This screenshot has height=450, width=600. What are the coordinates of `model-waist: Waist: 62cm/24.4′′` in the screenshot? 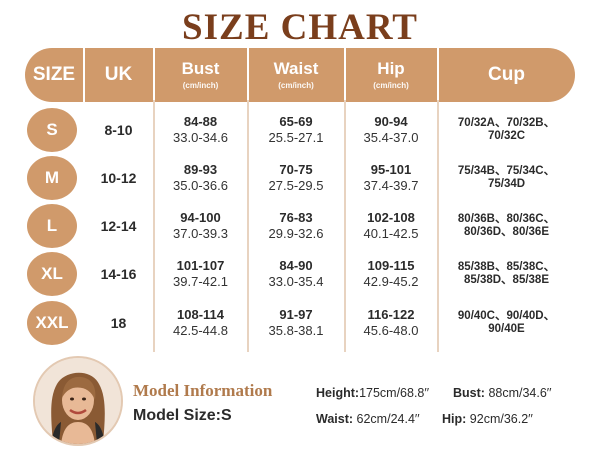 It's located at (368, 419).